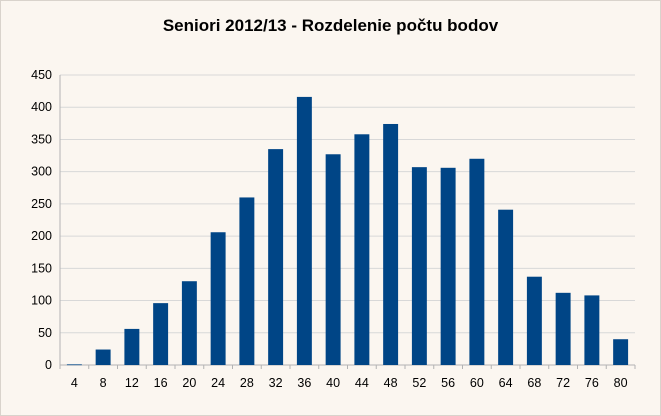  Describe the element at coordinates (592, 383) in the screenshot. I see `x-tick-label: 76` at that location.